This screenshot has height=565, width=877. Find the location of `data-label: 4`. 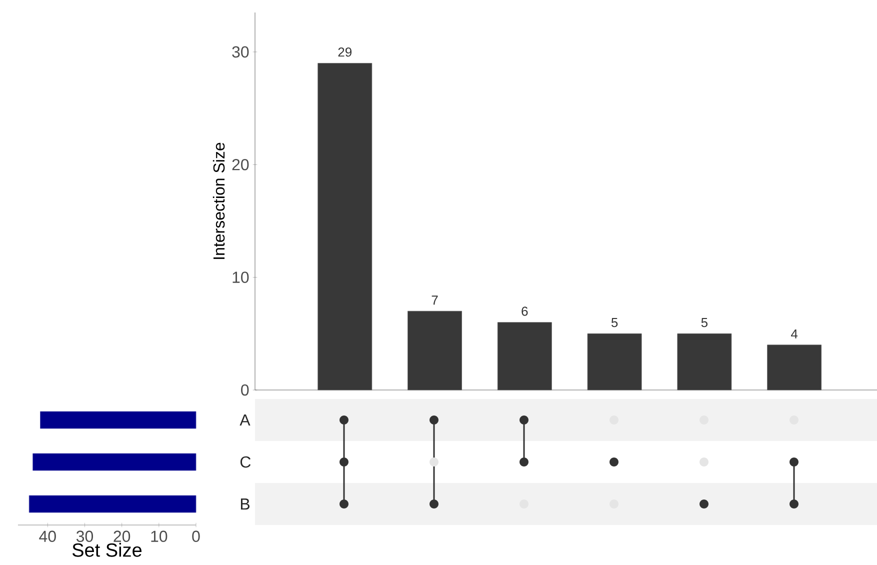

data-label: 4 is located at coordinates (794, 333).